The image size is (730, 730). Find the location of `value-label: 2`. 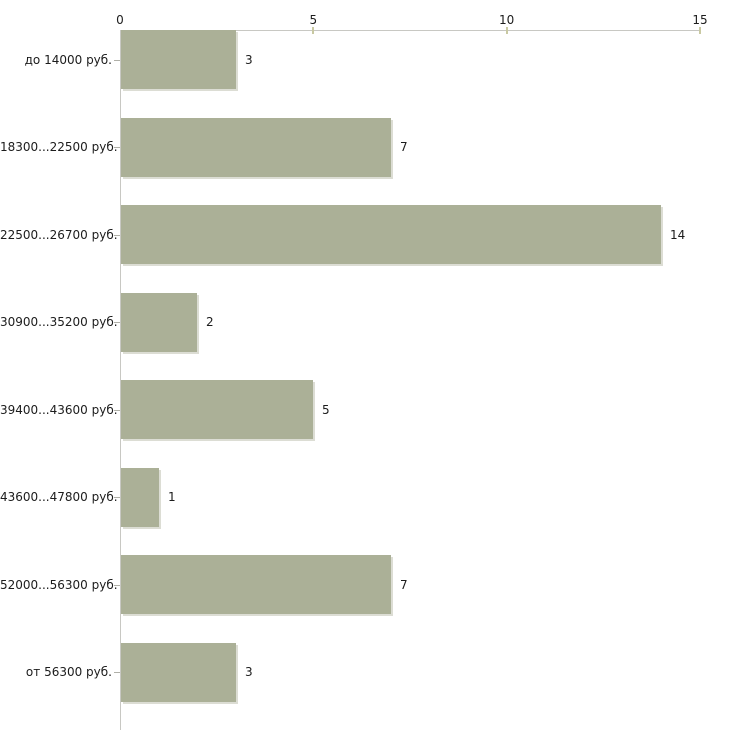

value-label: 2 is located at coordinates (210, 322).